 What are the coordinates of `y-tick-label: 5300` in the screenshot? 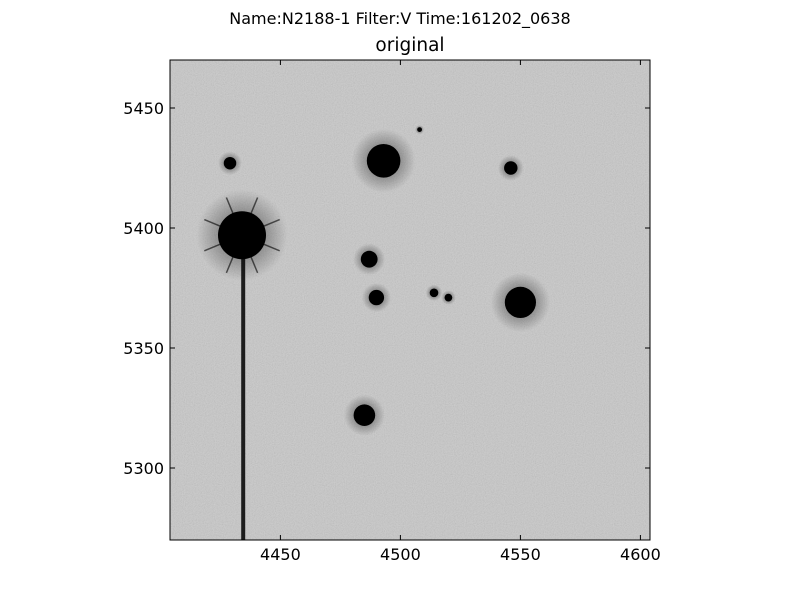 It's located at (143, 468).